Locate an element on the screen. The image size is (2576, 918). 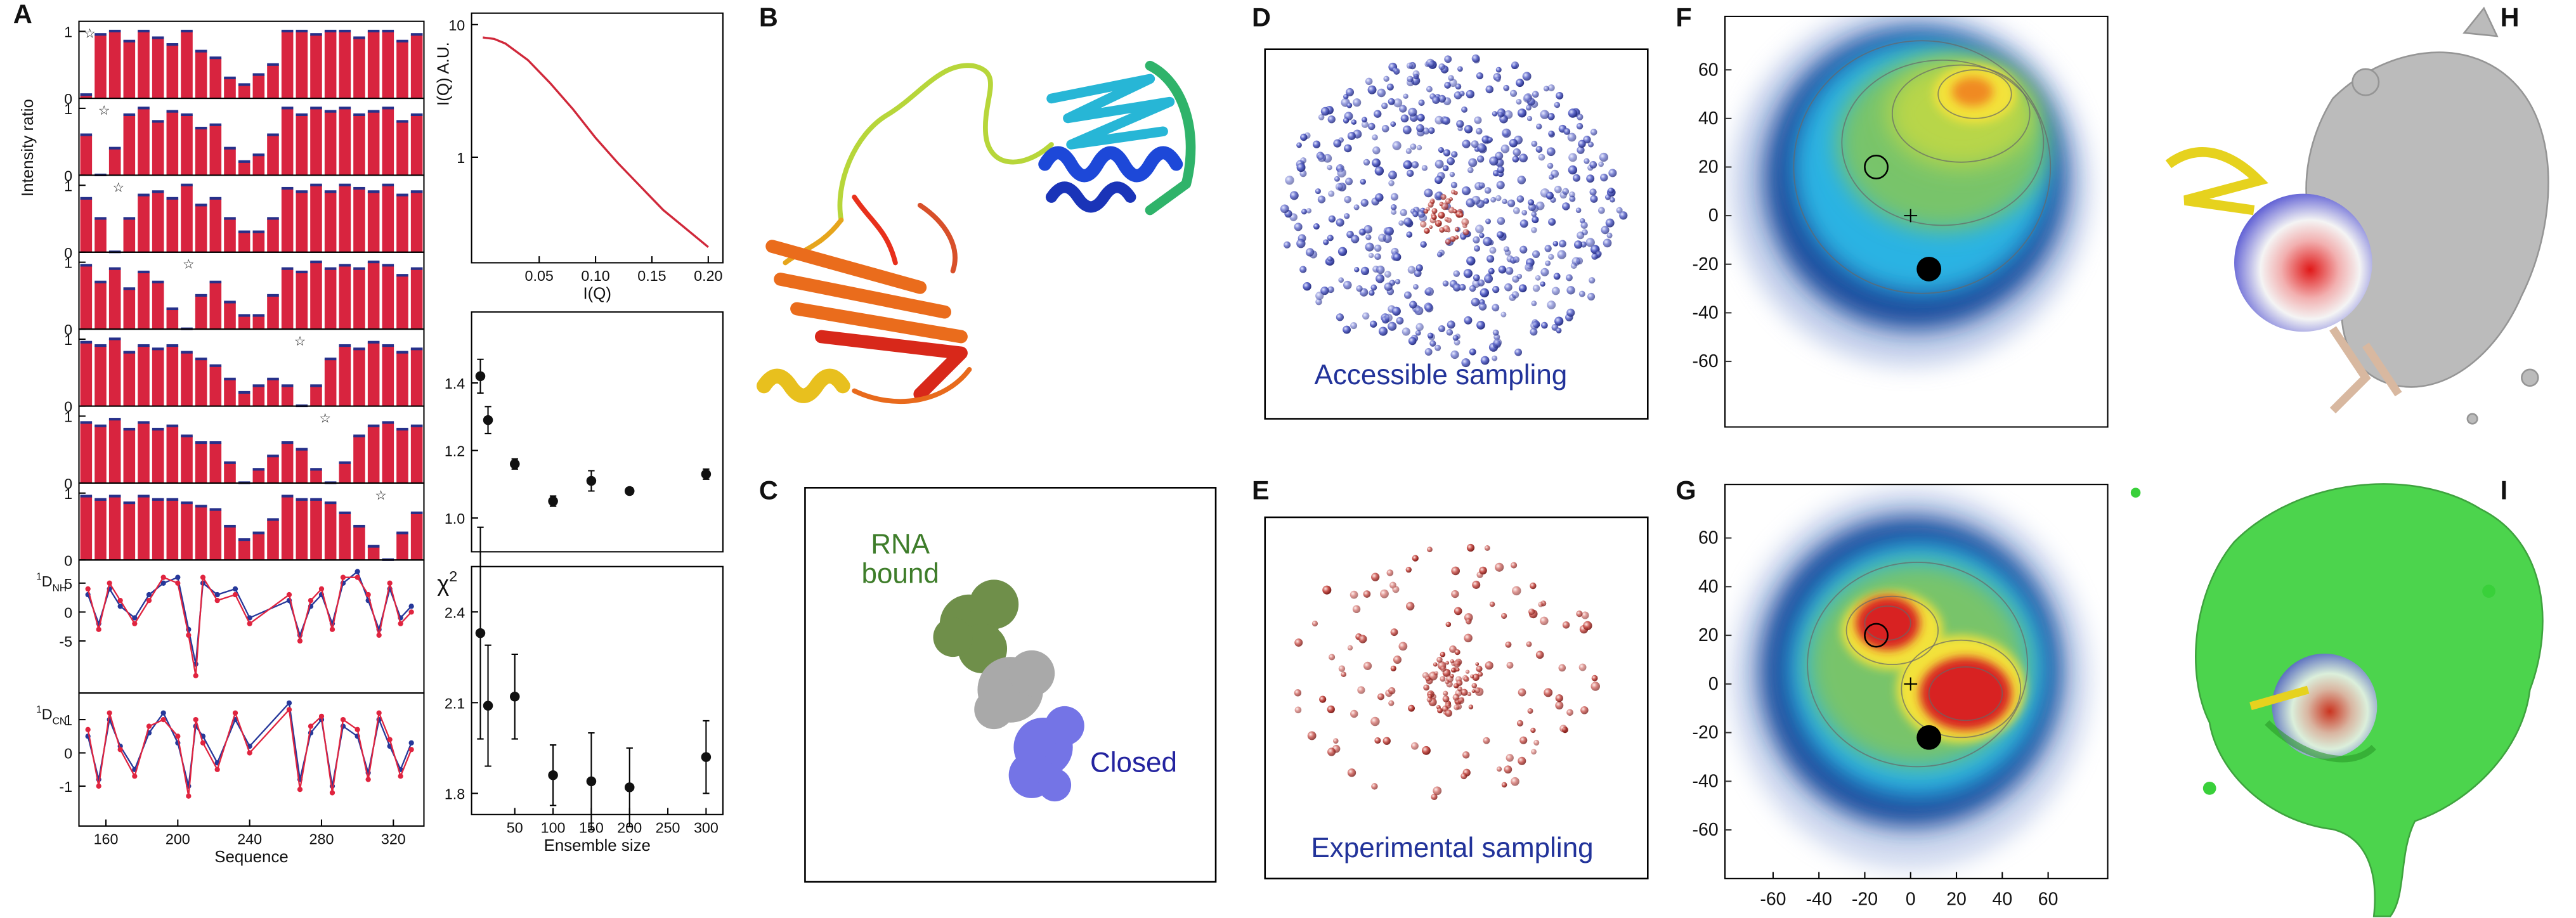
panel-label: I is located at coordinates (2505, 490).